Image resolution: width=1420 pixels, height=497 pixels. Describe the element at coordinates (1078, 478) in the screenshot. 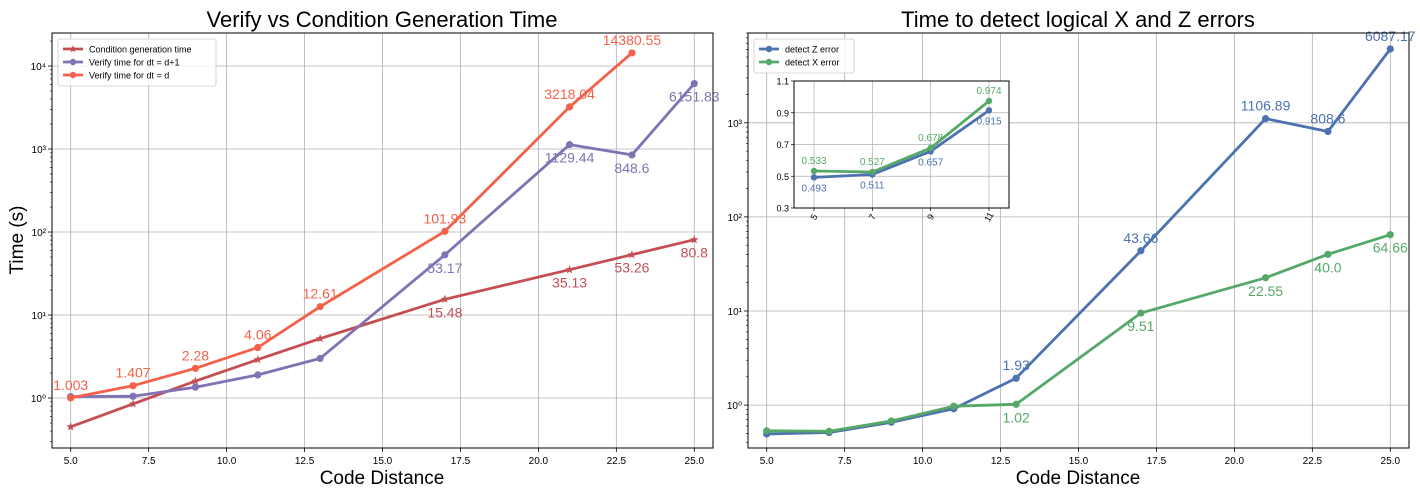

I see `right-x-axis-label: Code Distance` at that location.